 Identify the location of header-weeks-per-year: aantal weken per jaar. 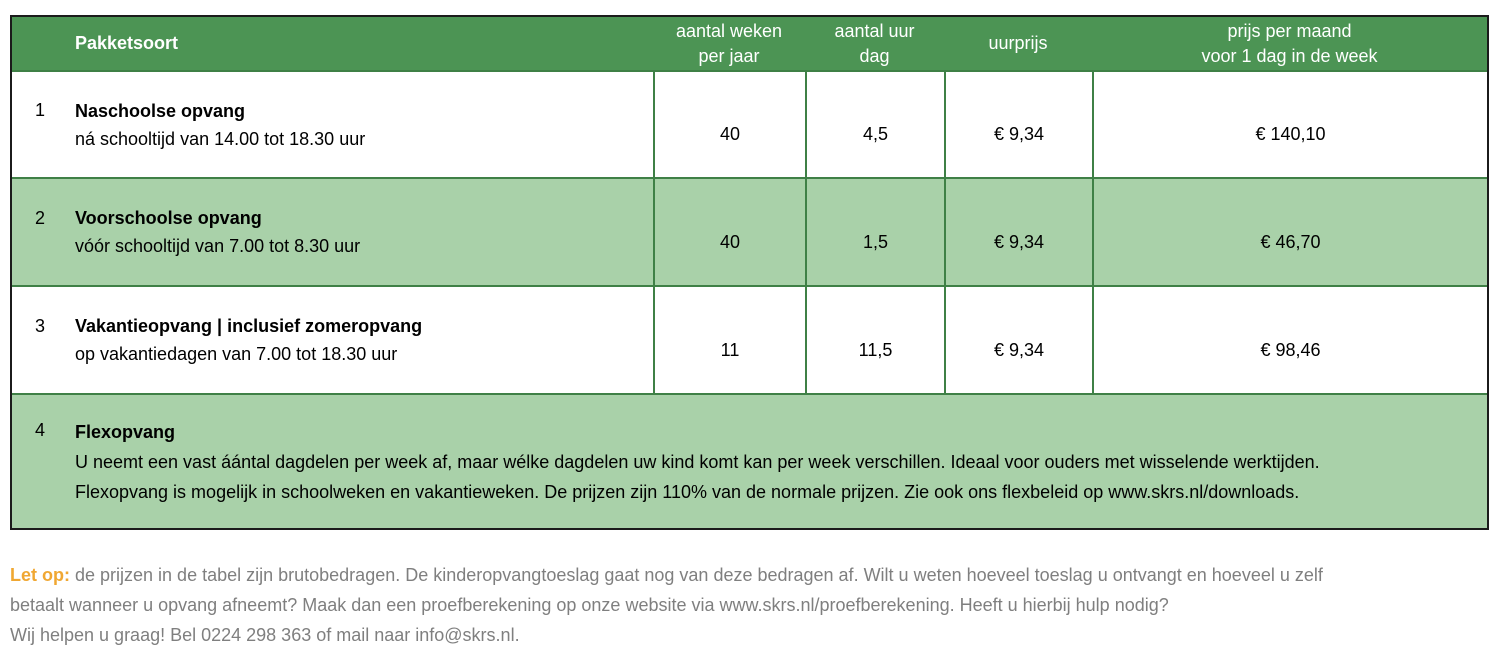
(729, 43).